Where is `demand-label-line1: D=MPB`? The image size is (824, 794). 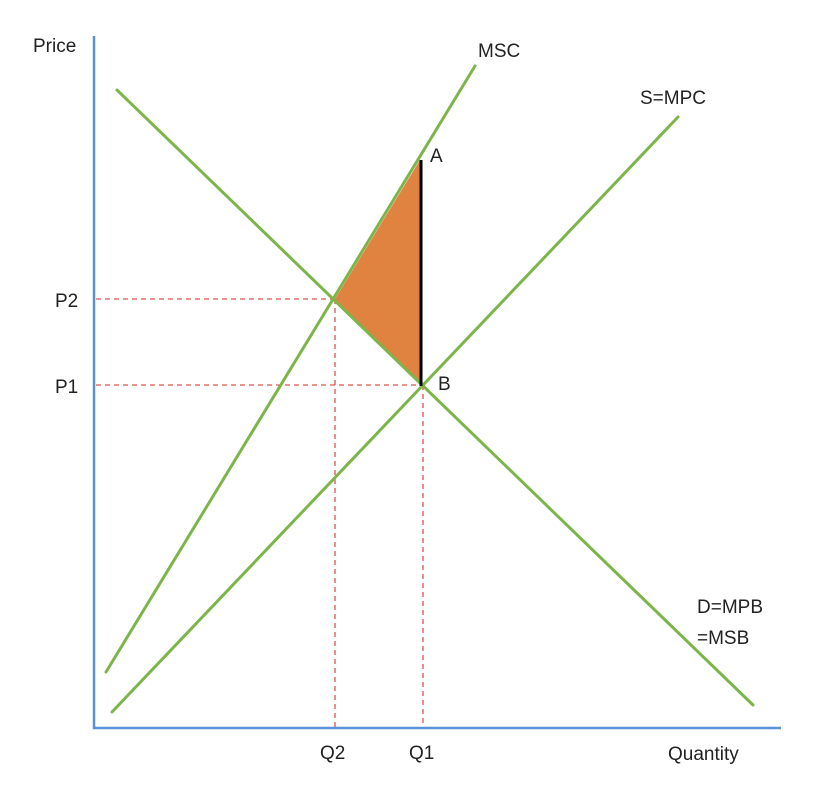 demand-label-line1: D=MPB is located at coordinates (730, 607).